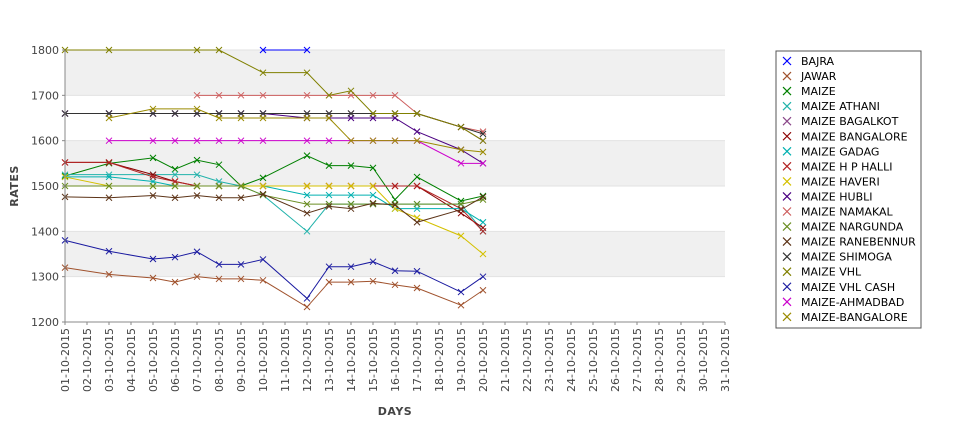  I want to click on legend-item: MAIZE RANEBENNUR, so click(849, 242).